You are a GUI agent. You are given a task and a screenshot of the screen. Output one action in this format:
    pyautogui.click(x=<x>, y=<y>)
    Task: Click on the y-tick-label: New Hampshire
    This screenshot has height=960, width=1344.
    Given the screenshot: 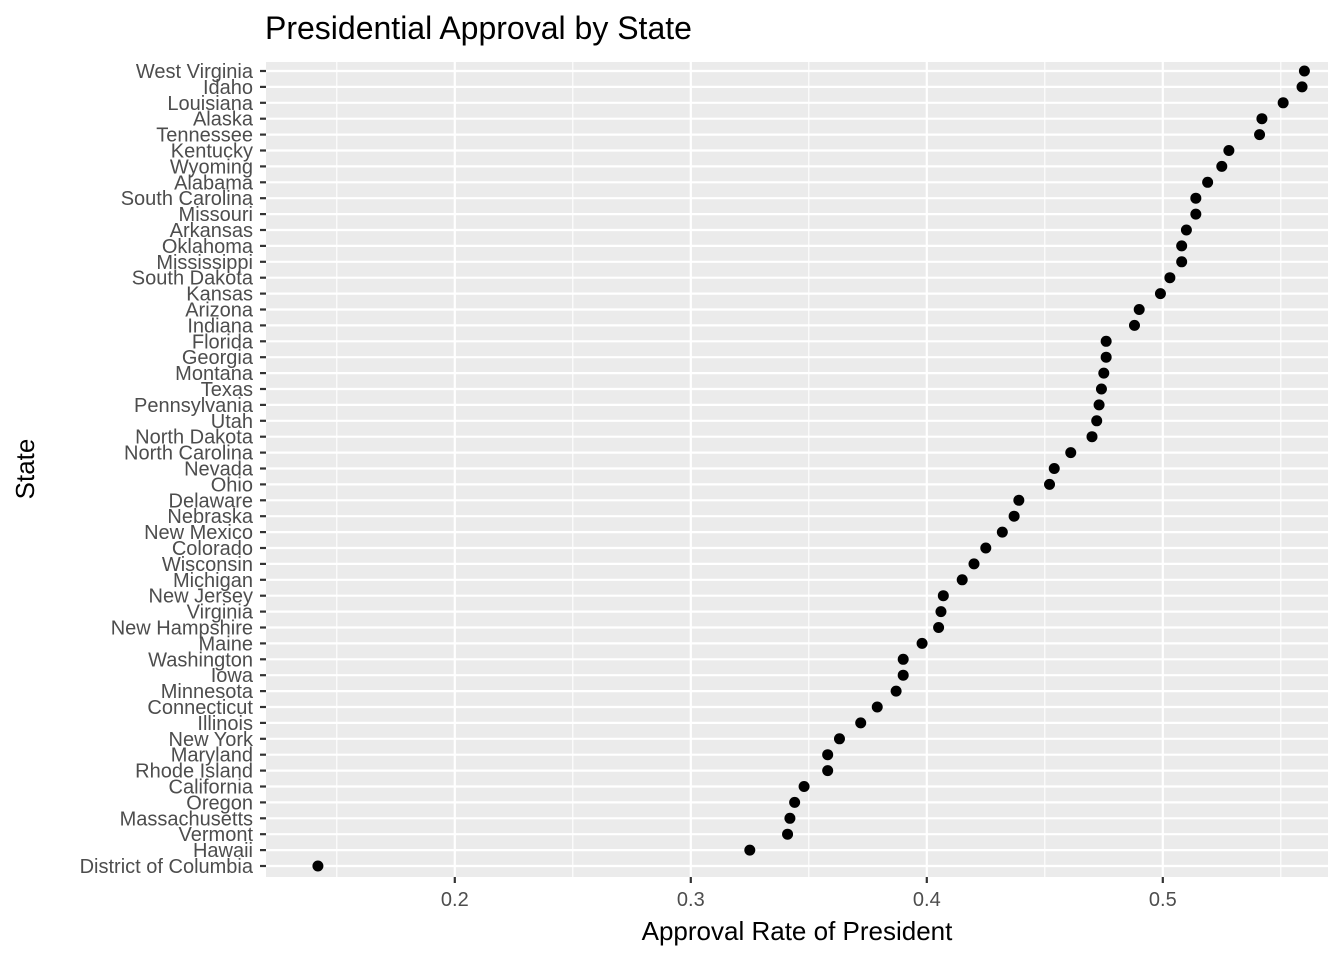 What is the action you would take?
    pyautogui.click(x=182, y=629)
    